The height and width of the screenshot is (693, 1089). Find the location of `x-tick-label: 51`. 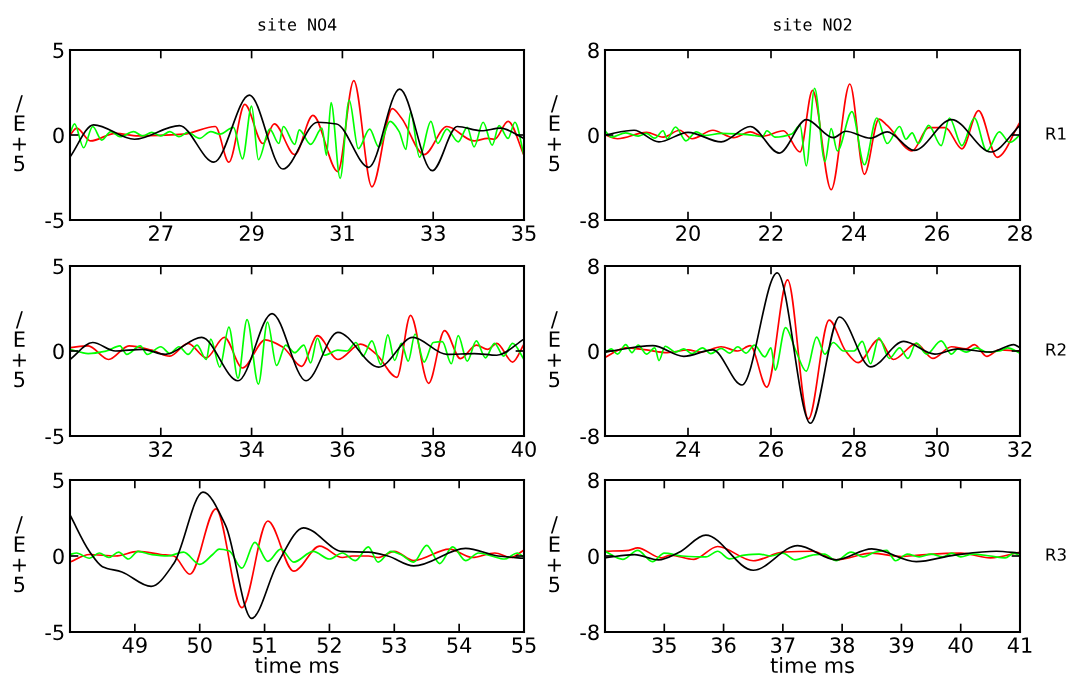

x-tick-label: 51 is located at coordinates (264, 645).